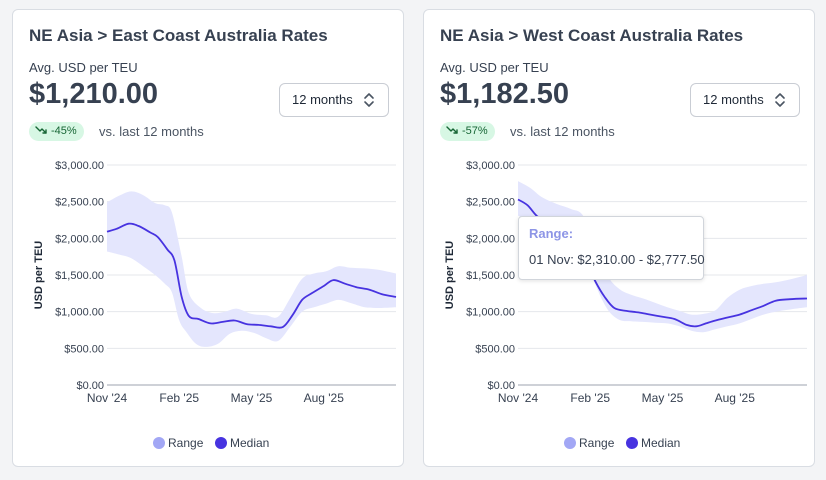 This screenshot has width=826, height=480. What do you see at coordinates (64, 131) in the screenshot?
I see `change-percent: -45%` at bounding box center [64, 131].